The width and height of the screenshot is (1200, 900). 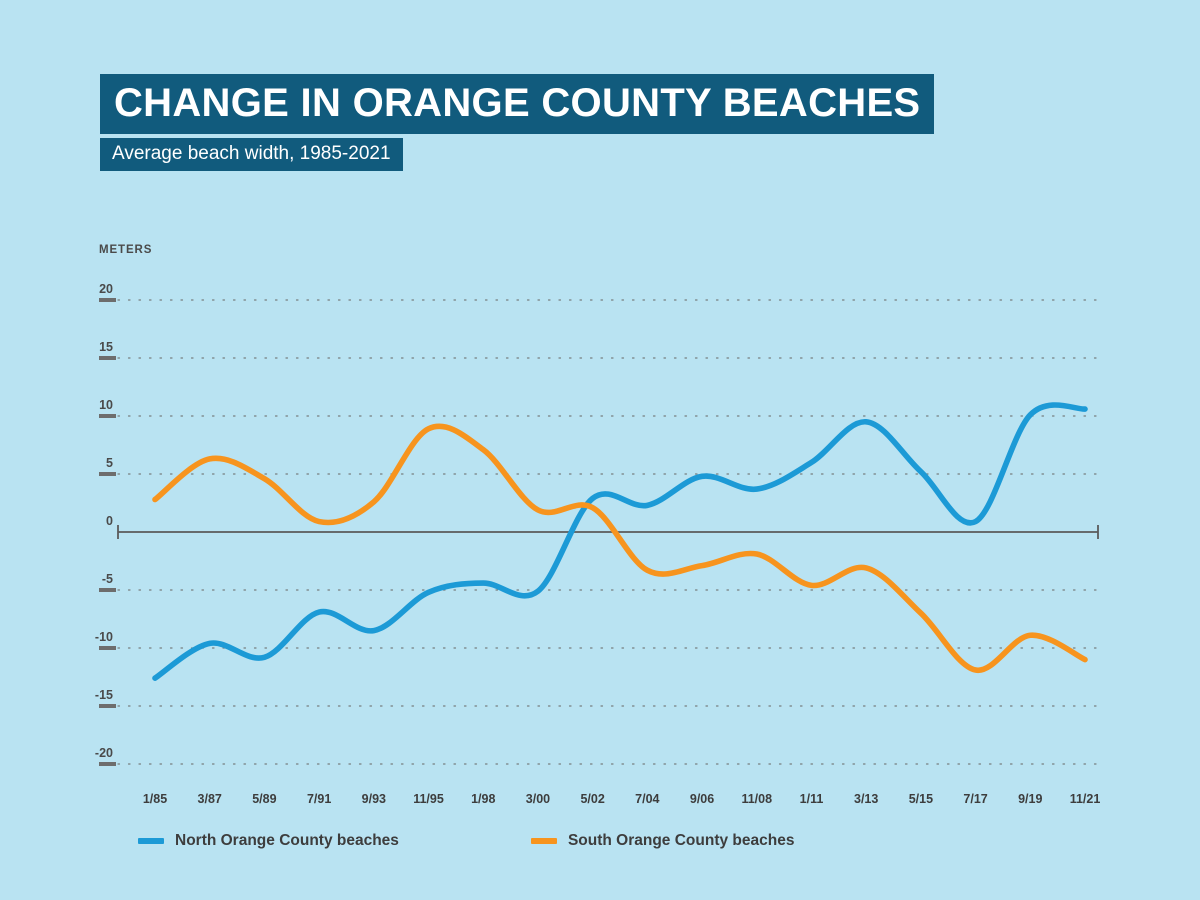 I want to click on legend-label-north: North Orange County beaches, so click(x=287, y=840).